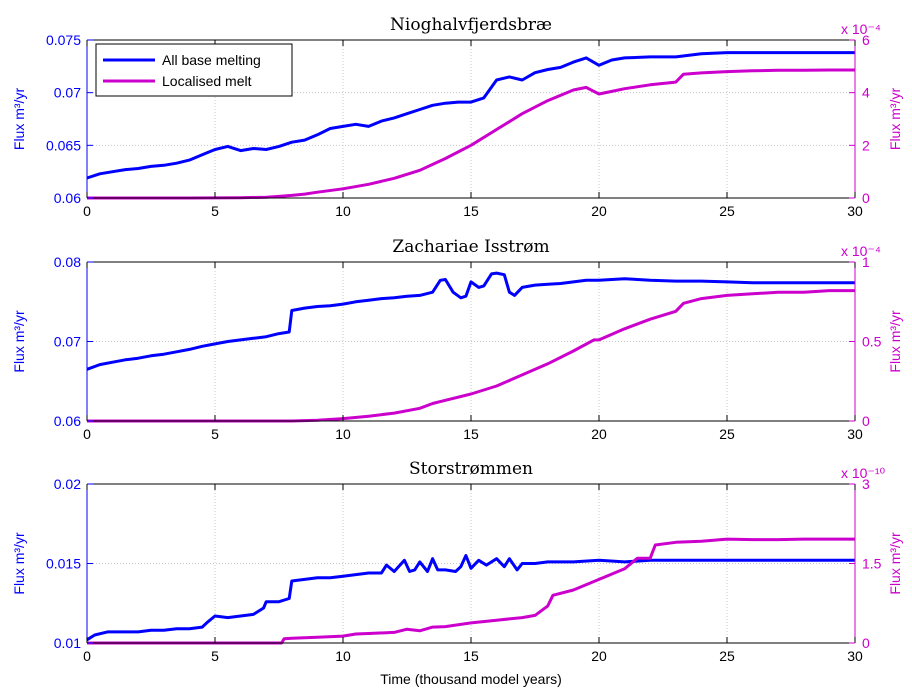  Describe the element at coordinates (67, 262) in the screenshot. I see `y-left-tick-label: 0.08` at that location.